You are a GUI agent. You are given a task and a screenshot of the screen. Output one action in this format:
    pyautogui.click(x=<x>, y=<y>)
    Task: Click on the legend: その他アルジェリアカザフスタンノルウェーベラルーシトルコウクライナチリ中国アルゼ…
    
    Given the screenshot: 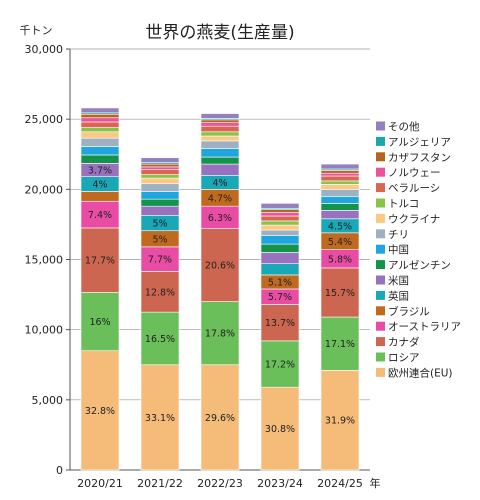 What is the action you would take?
    pyautogui.click(x=418, y=249)
    